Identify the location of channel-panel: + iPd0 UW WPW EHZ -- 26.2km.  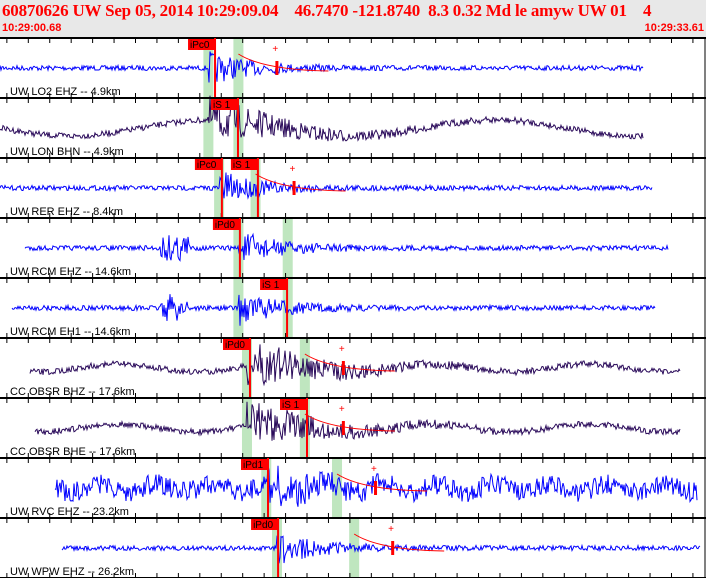
(353, 547).